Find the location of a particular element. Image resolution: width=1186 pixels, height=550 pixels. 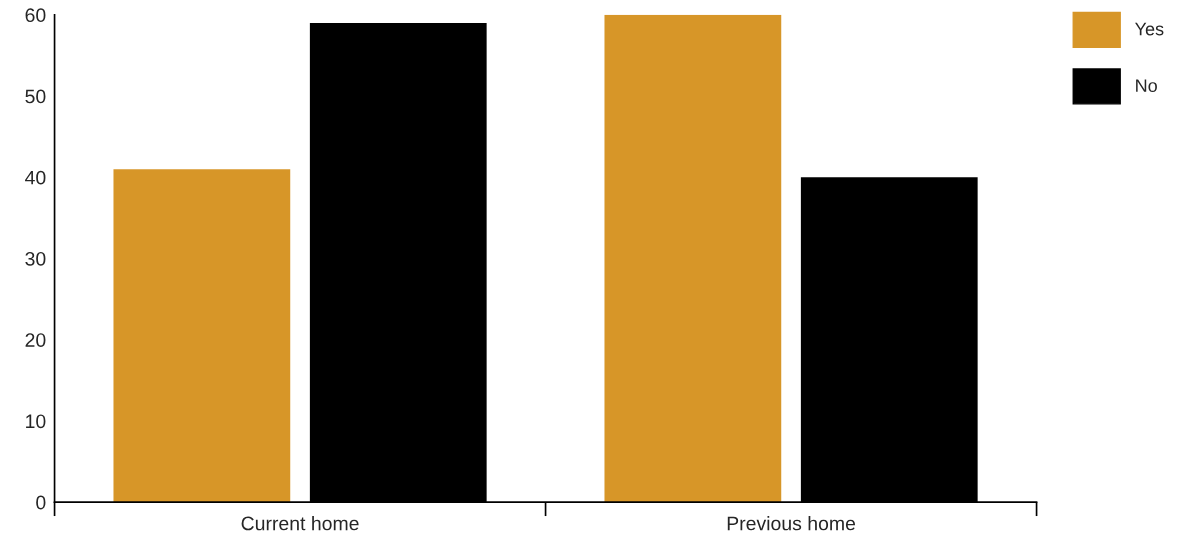

y-tick-label: 50 is located at coordinates (35, 96).